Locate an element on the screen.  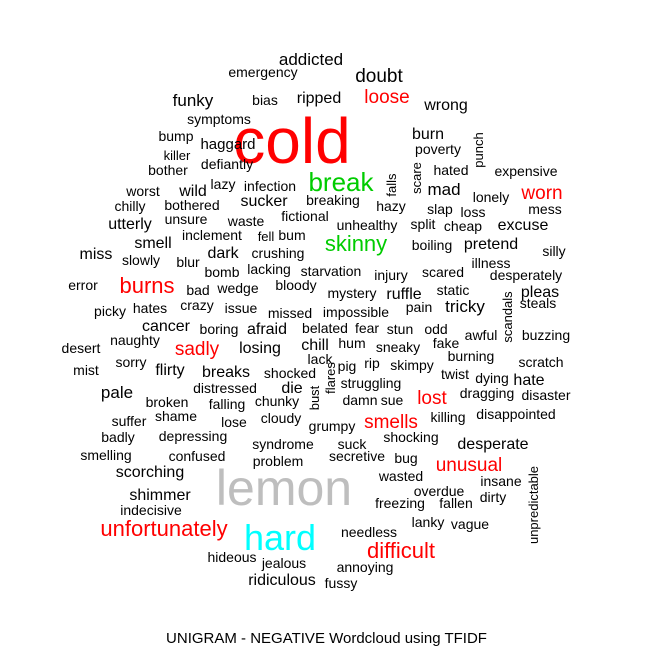
word-lacking: lacking is located at coordinates (269, 269).